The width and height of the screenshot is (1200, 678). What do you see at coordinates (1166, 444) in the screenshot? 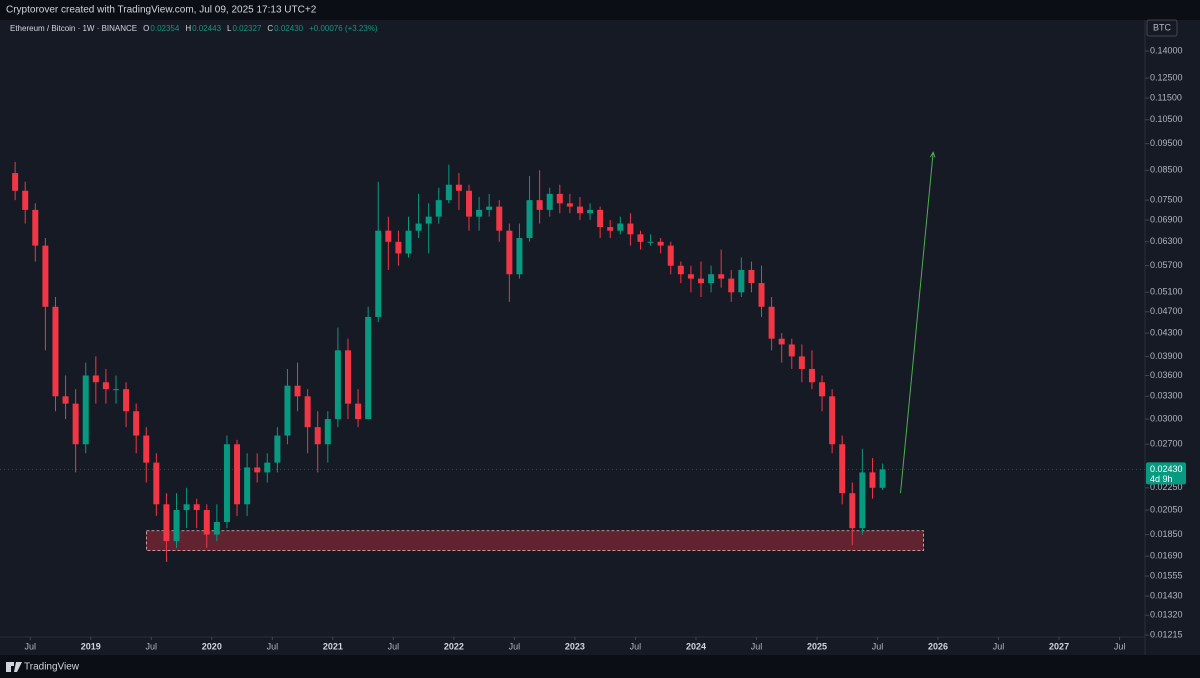
I see `y-tick-label: 0.02700` at bounding box center [1166, 444].